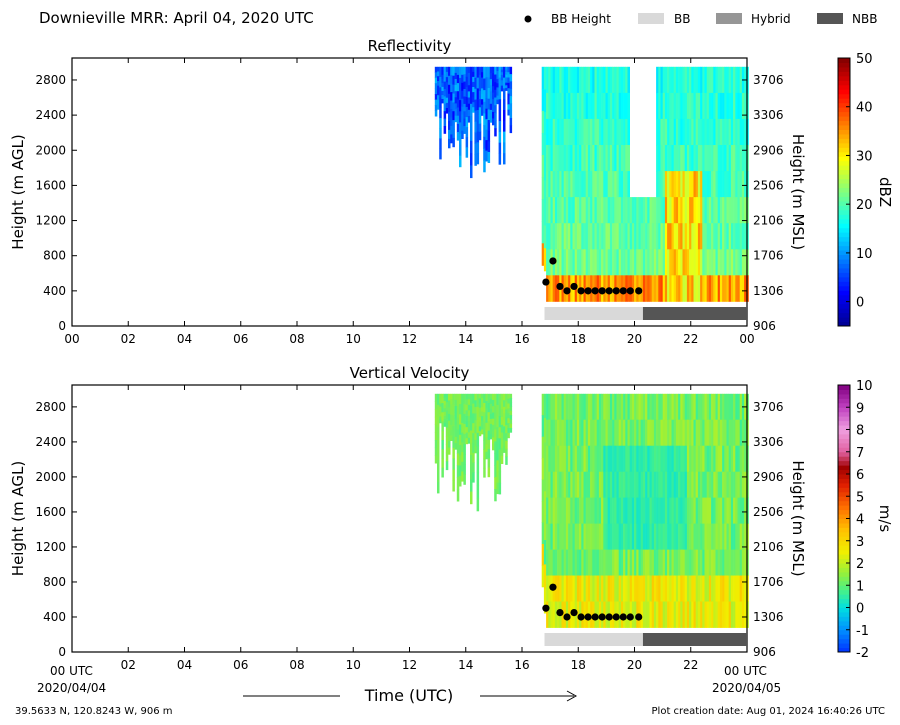  What do you see at coordinates (700, 19) in the screenshot?
I see `legend: BB Height BB Hybrid NBB` at bounding box center [700, 19].